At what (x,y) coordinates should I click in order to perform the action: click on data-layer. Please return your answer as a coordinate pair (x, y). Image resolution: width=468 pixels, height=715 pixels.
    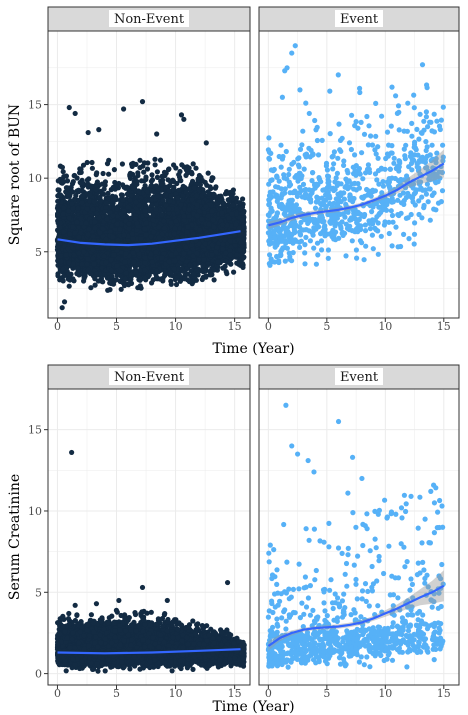
    Looking at the image, I should click on (150, 205).